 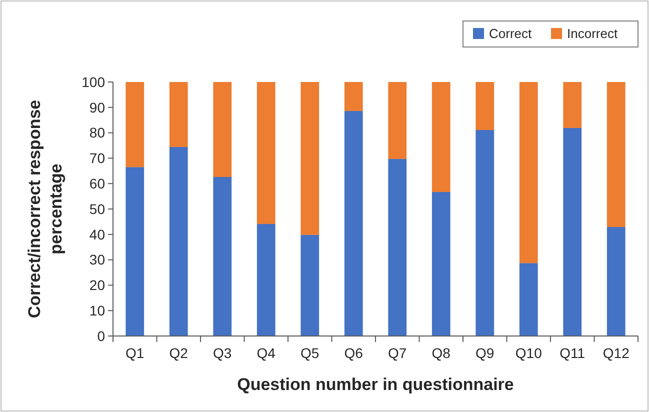 What do you see at coordinates (135, 353) in the screenshot?
I see `x-tick-label: Q1` at bounding box center [135, 353].